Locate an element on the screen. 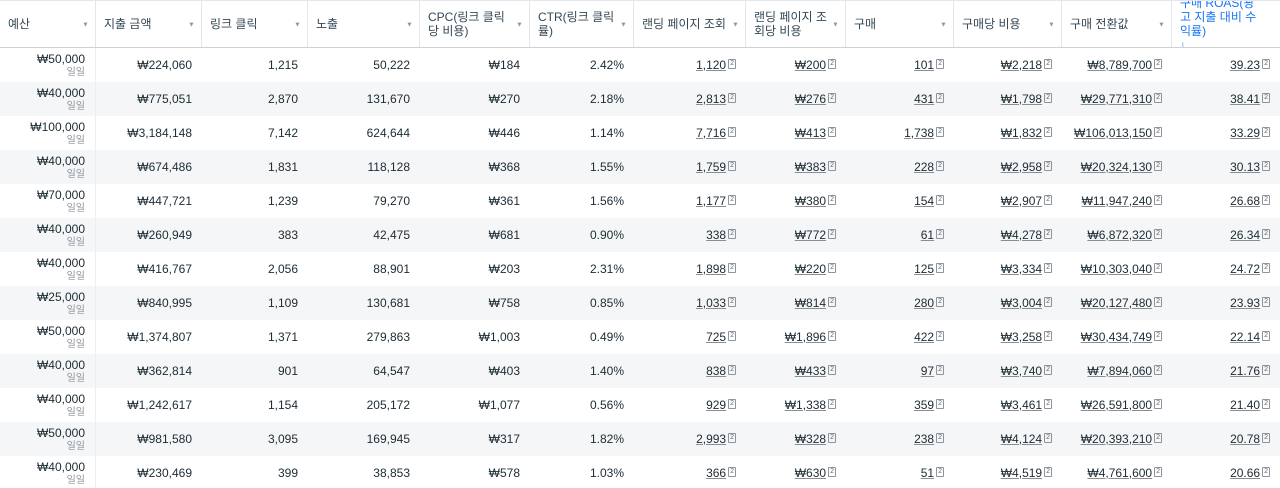 The image size is (1280, 488). cell-value: 1,738 2 is located at coordinates (924, 133).